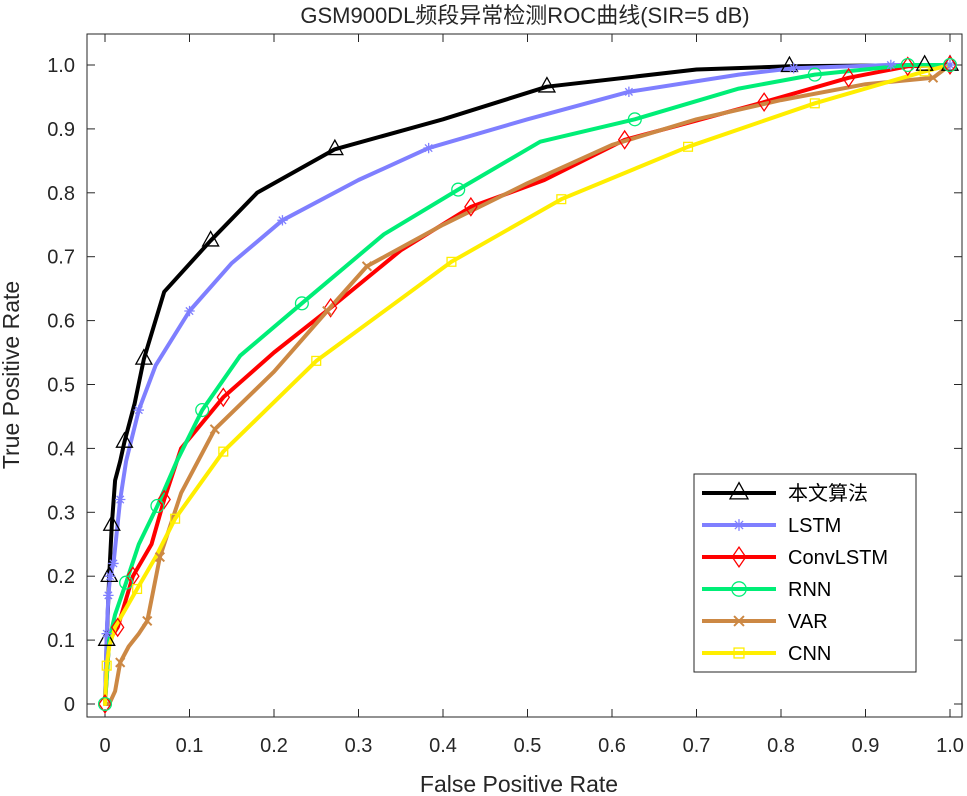  I want to click on legend: 本文算法 LSTM ConvLSTM RNN VAR CNN, so click(805, 573).